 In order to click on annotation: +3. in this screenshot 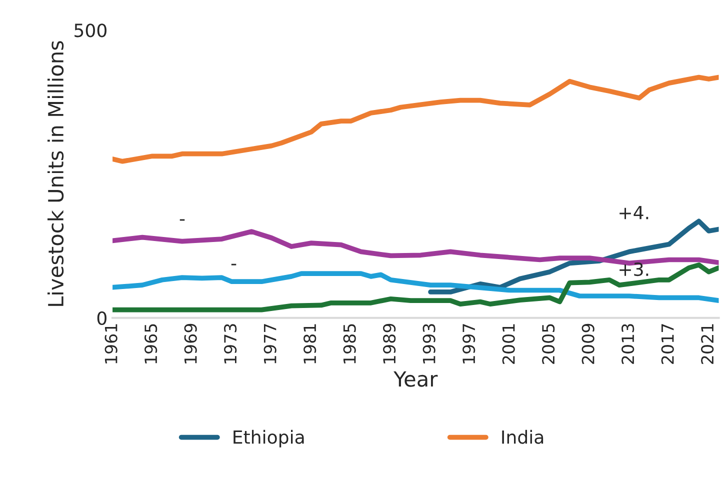, I will do `click(634, 269)`.